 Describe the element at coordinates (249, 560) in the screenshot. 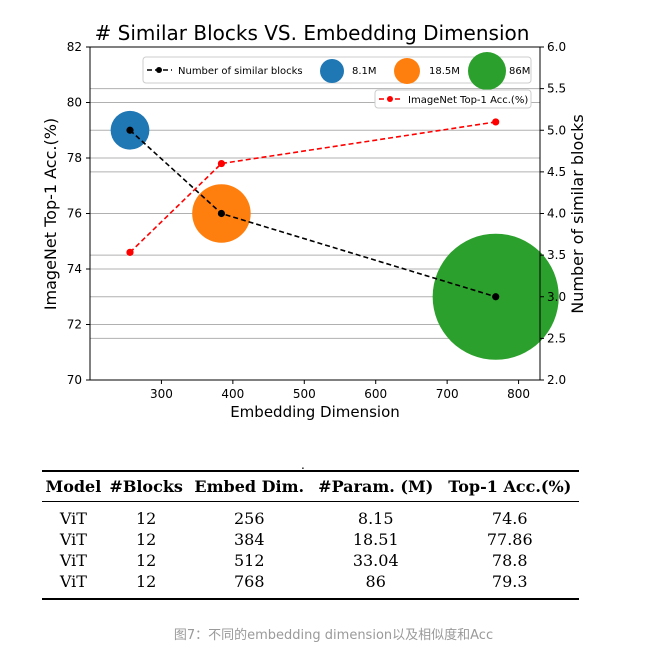

I see `cell-embed-dim: 512` at that location.